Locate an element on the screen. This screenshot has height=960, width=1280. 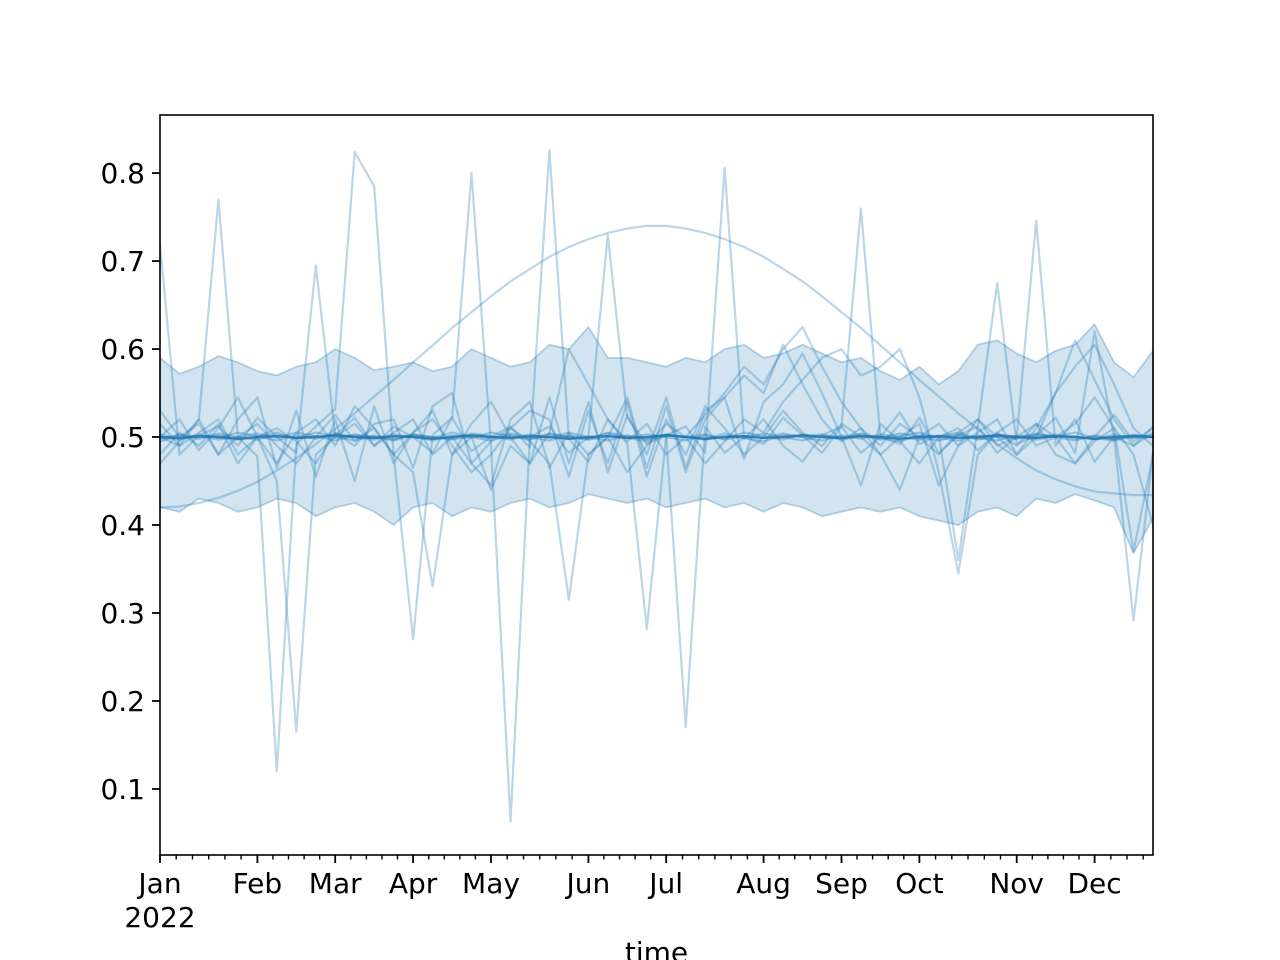
x-tick-label: Jul is located at coordinates (665, 883).